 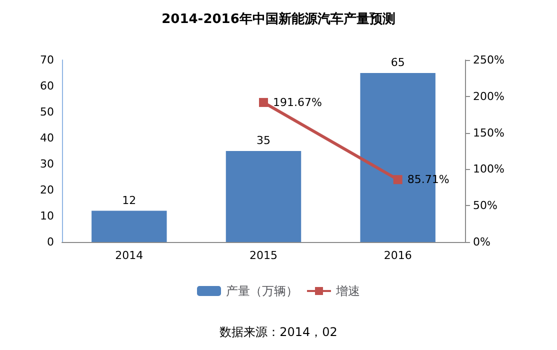 What do you see at coordinates (47, 190) in the screenshot?
I see `y-tick-label: 20` at bounding box center [47, 190].